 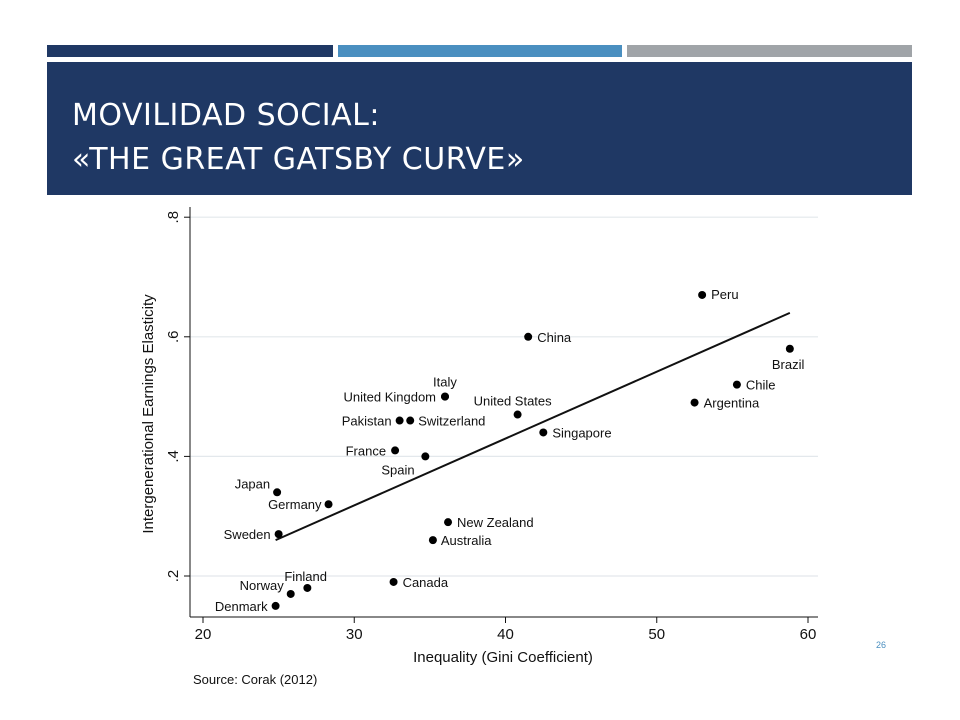 I want to click on accent-bar-gray, so click(x=769, y=51).